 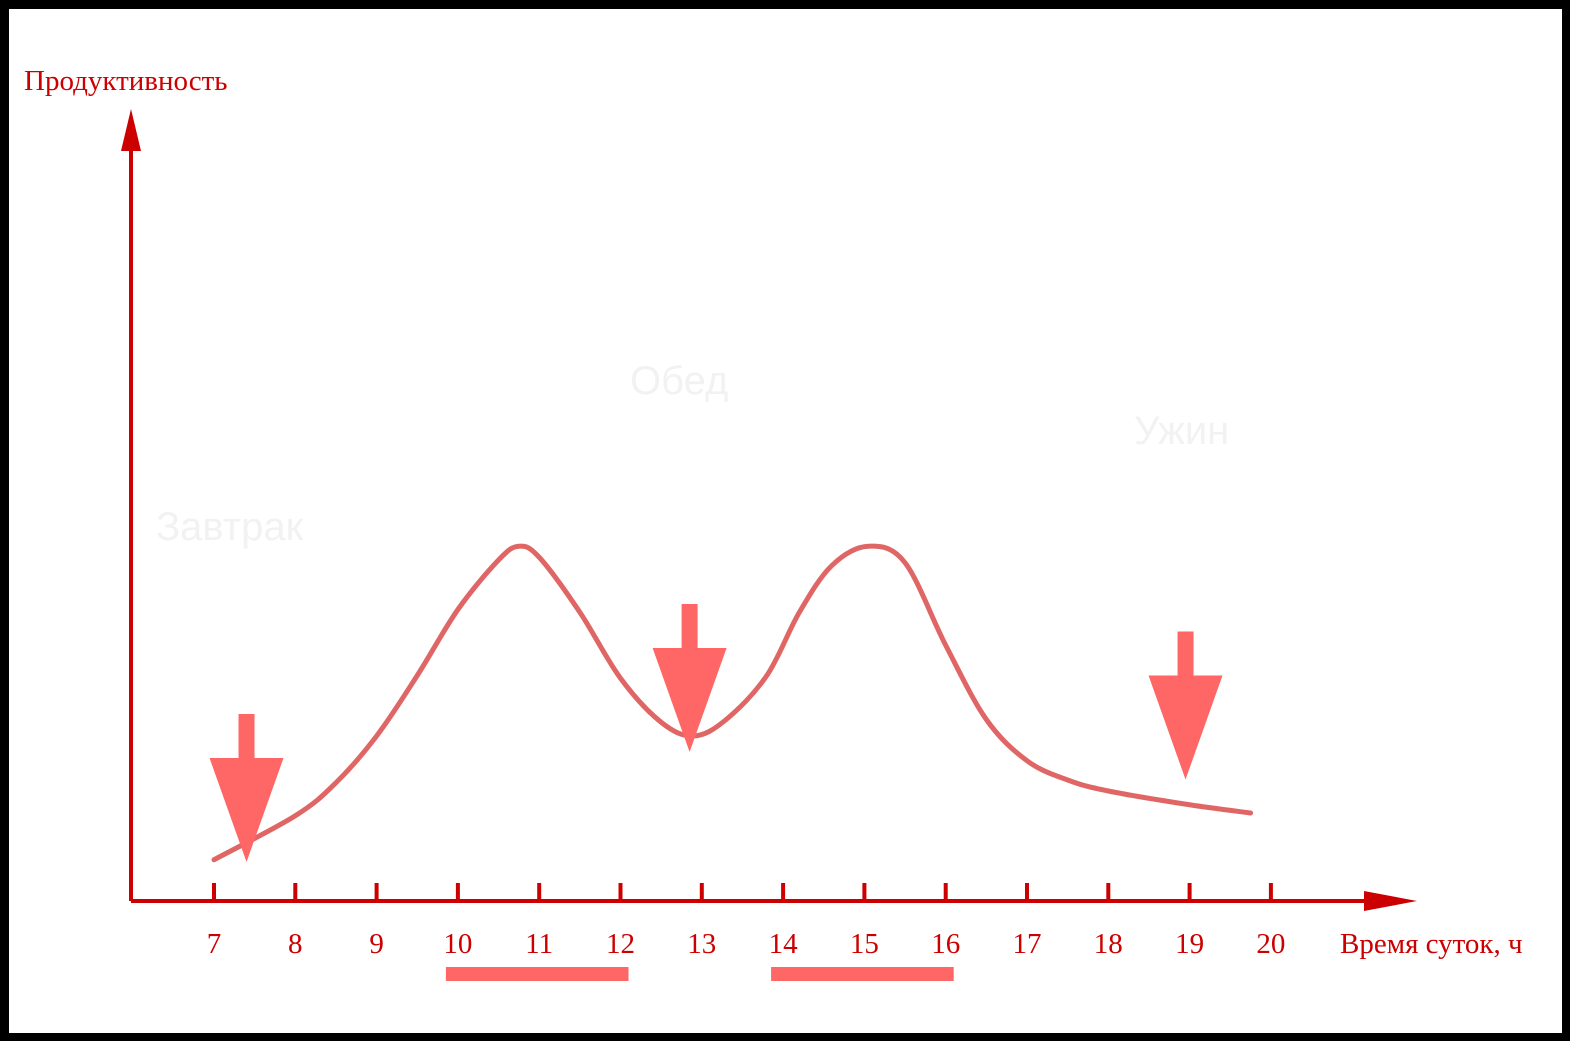 What do you see at coordinates (783, 944) in the screenshot?
I see `x-tick-label-14: 14` at bounding box center [783, 944].